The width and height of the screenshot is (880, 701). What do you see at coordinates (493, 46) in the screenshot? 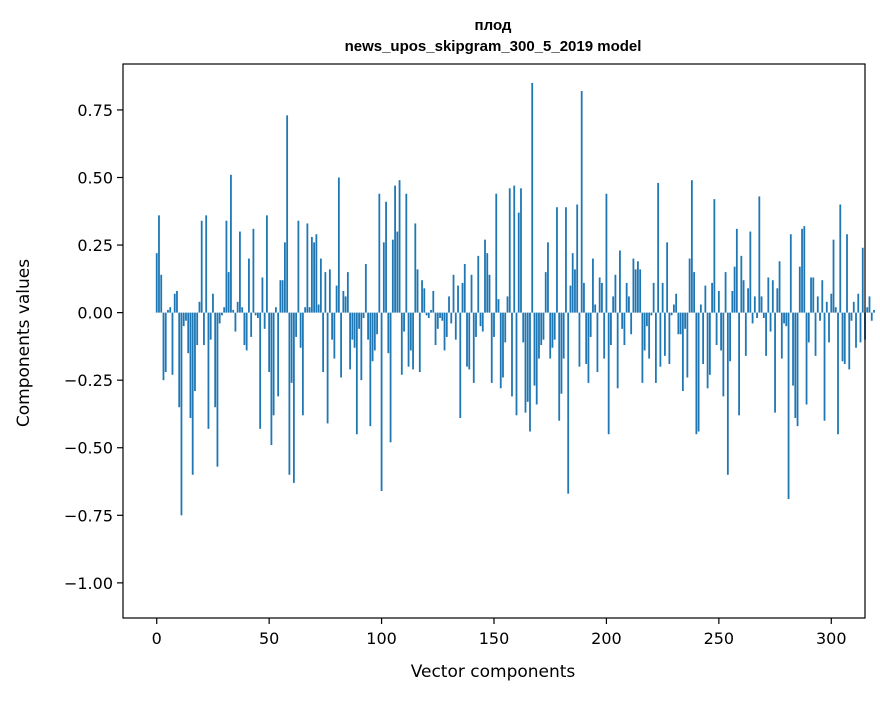
I see `chart-title-line2: news_upos_skipgram_300_5_2019 model` at bounding box center [493, 46].